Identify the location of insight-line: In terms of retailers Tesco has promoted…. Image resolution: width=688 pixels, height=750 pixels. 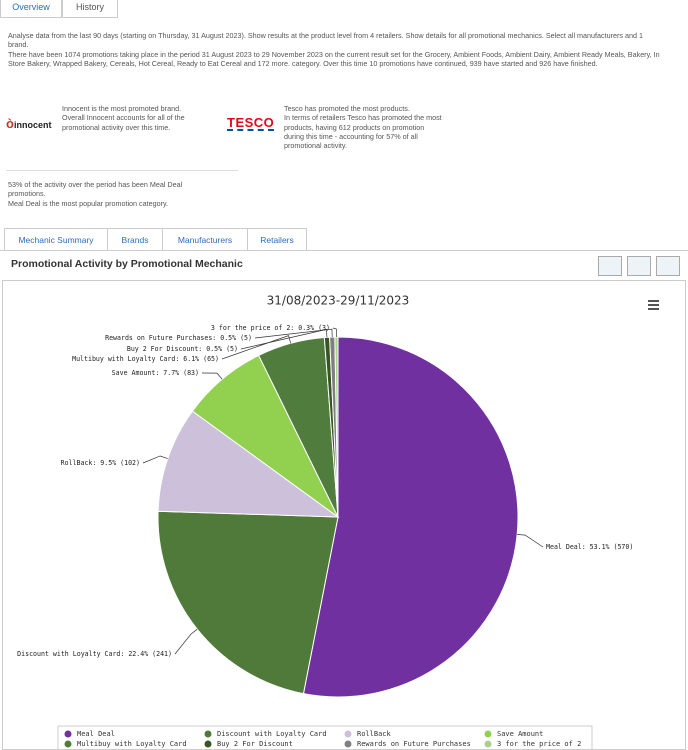
(363, 132).